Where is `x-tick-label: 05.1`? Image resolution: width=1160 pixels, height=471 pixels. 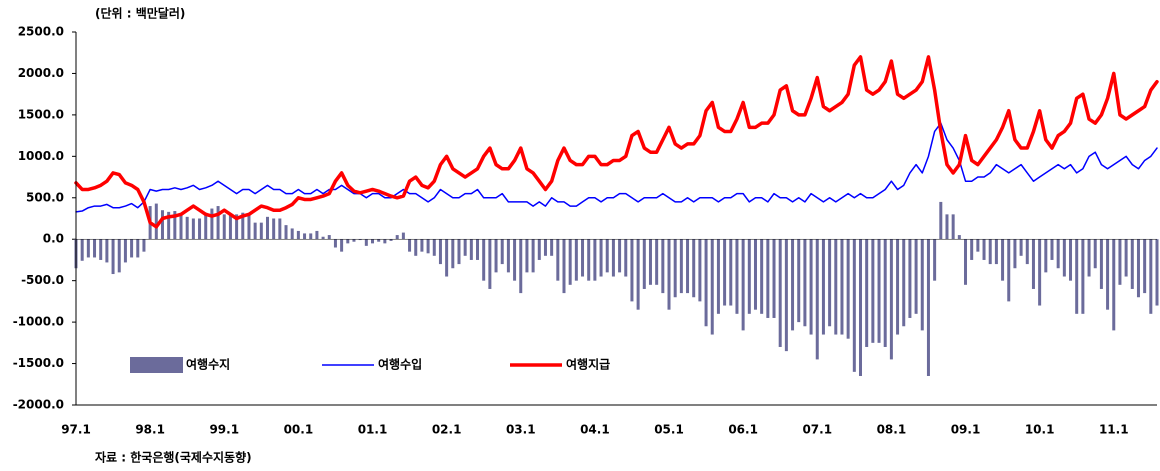 x-tick-label: 05.1 is located at coordinates (669, 430).